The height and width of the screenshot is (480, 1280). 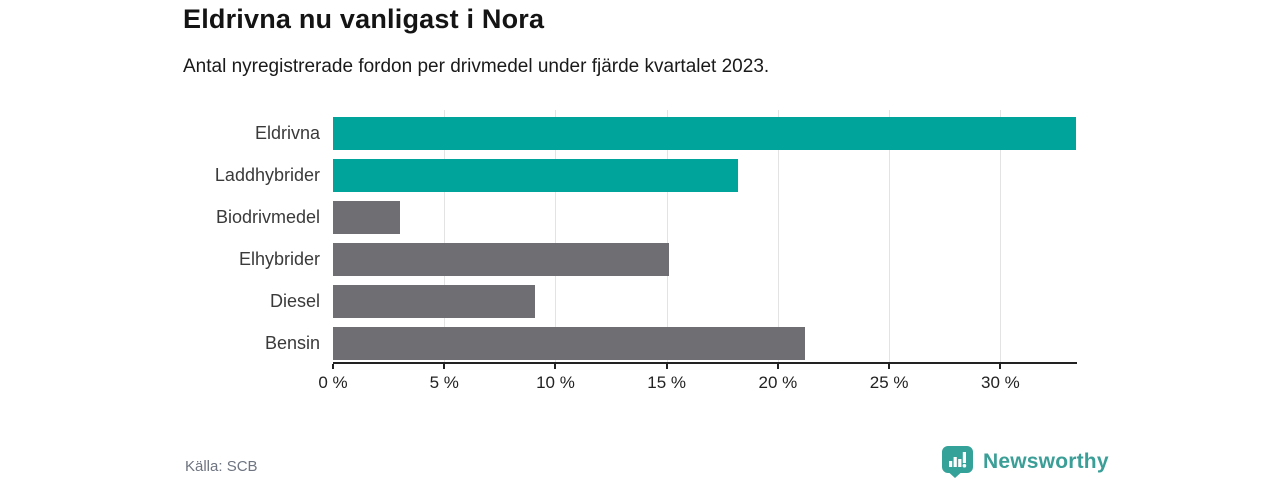 I want to click on category-label-laddhybrider: Laddhybrider, so click(x=267, y=175).